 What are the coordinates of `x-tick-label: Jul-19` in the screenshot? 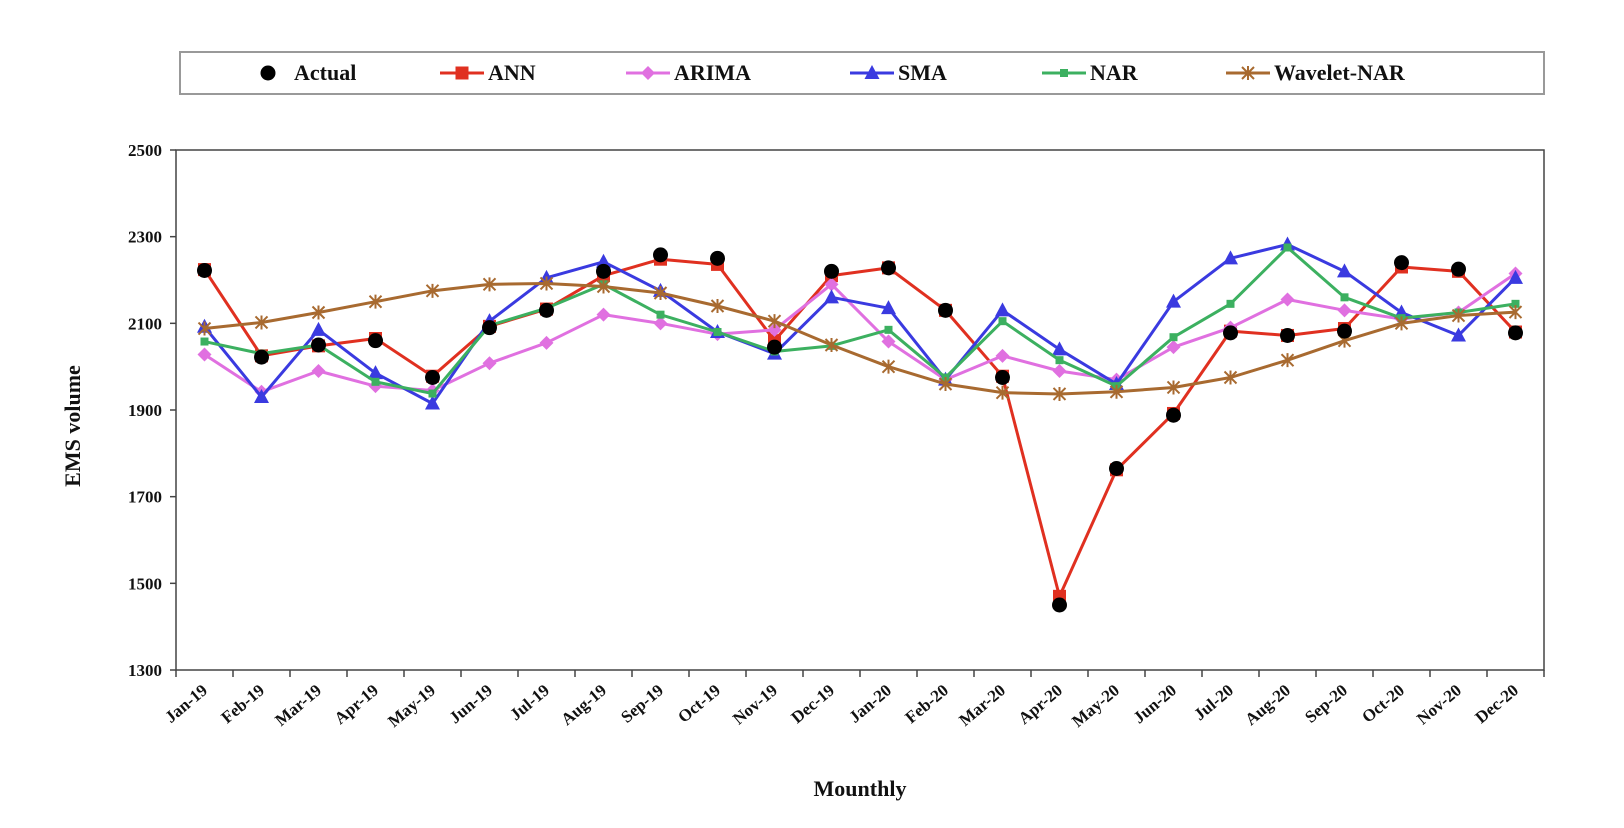 It's located at (529, 703).